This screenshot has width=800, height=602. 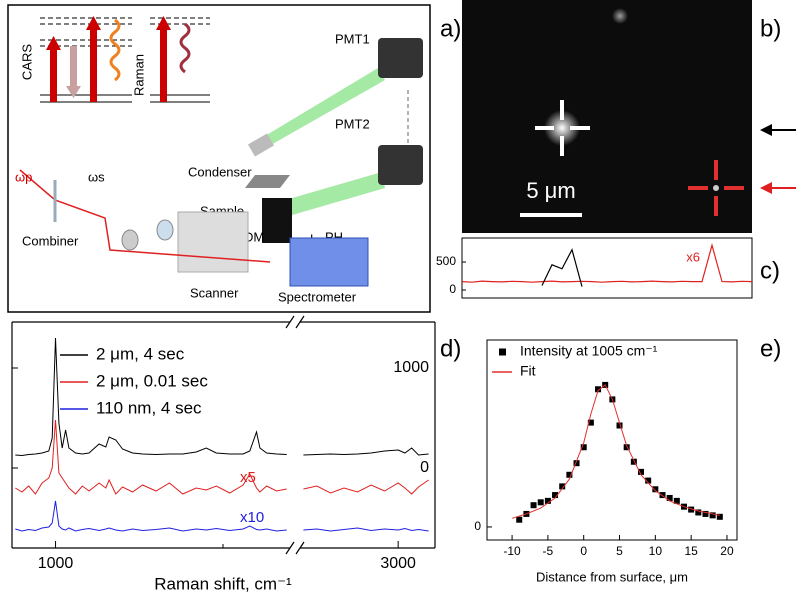 What do you see at coordinates (446, 261) in the screenshot?
I see `y-tick-label: 500` at bounding box center [446, 261].